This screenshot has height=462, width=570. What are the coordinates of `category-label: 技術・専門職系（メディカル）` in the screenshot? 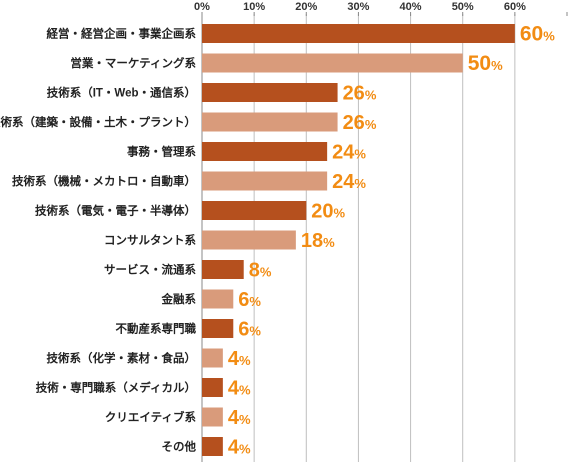 It's located at (116, 388).